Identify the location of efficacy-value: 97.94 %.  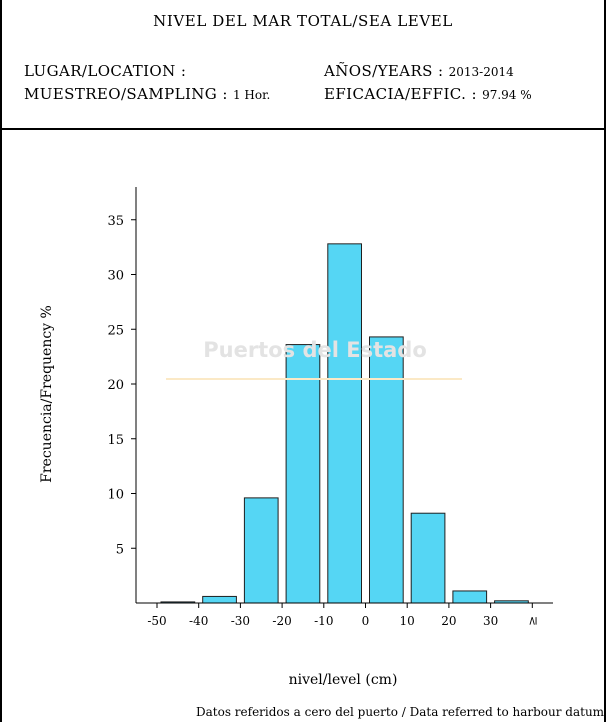
(507, 95).